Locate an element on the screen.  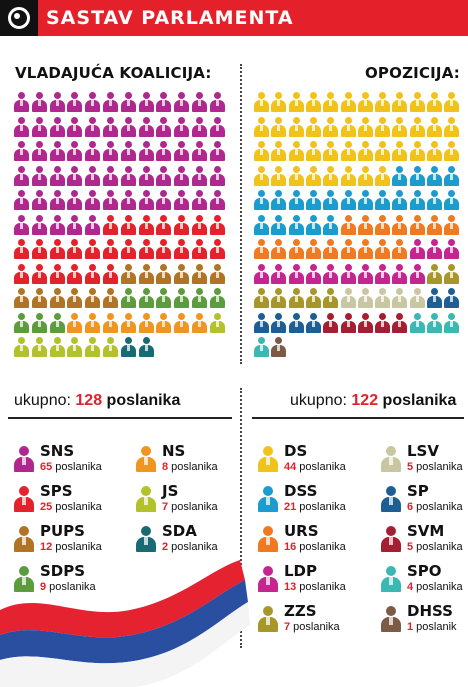
serbian-flag-ribbon is located at coordinates (125, 623).